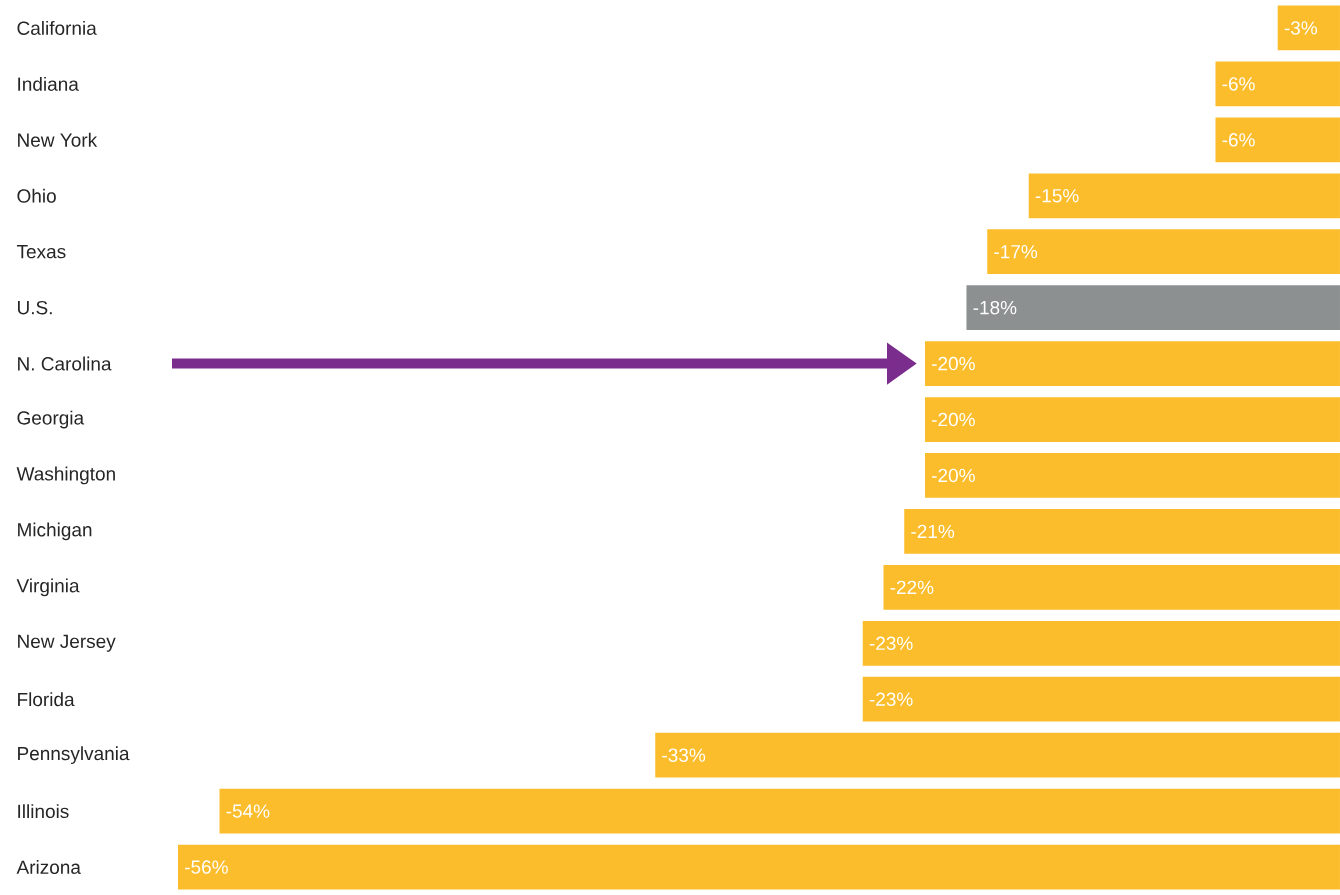 Image resolution: width=1340 pixels, height=895 pixels. I want to click on y-tick-label: U.S., so click(34, 307).